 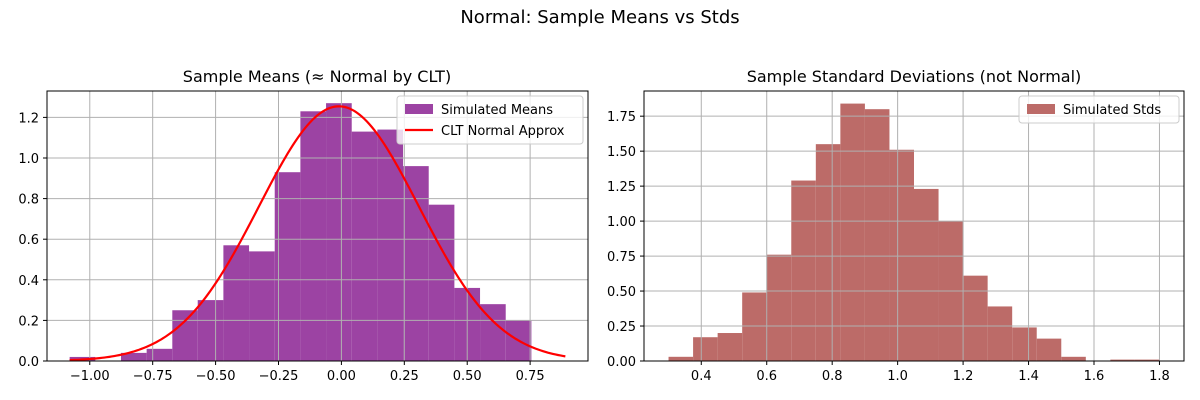 I want to click on stds-x-tick-label: 1.6, so click(x=1094, y=376).